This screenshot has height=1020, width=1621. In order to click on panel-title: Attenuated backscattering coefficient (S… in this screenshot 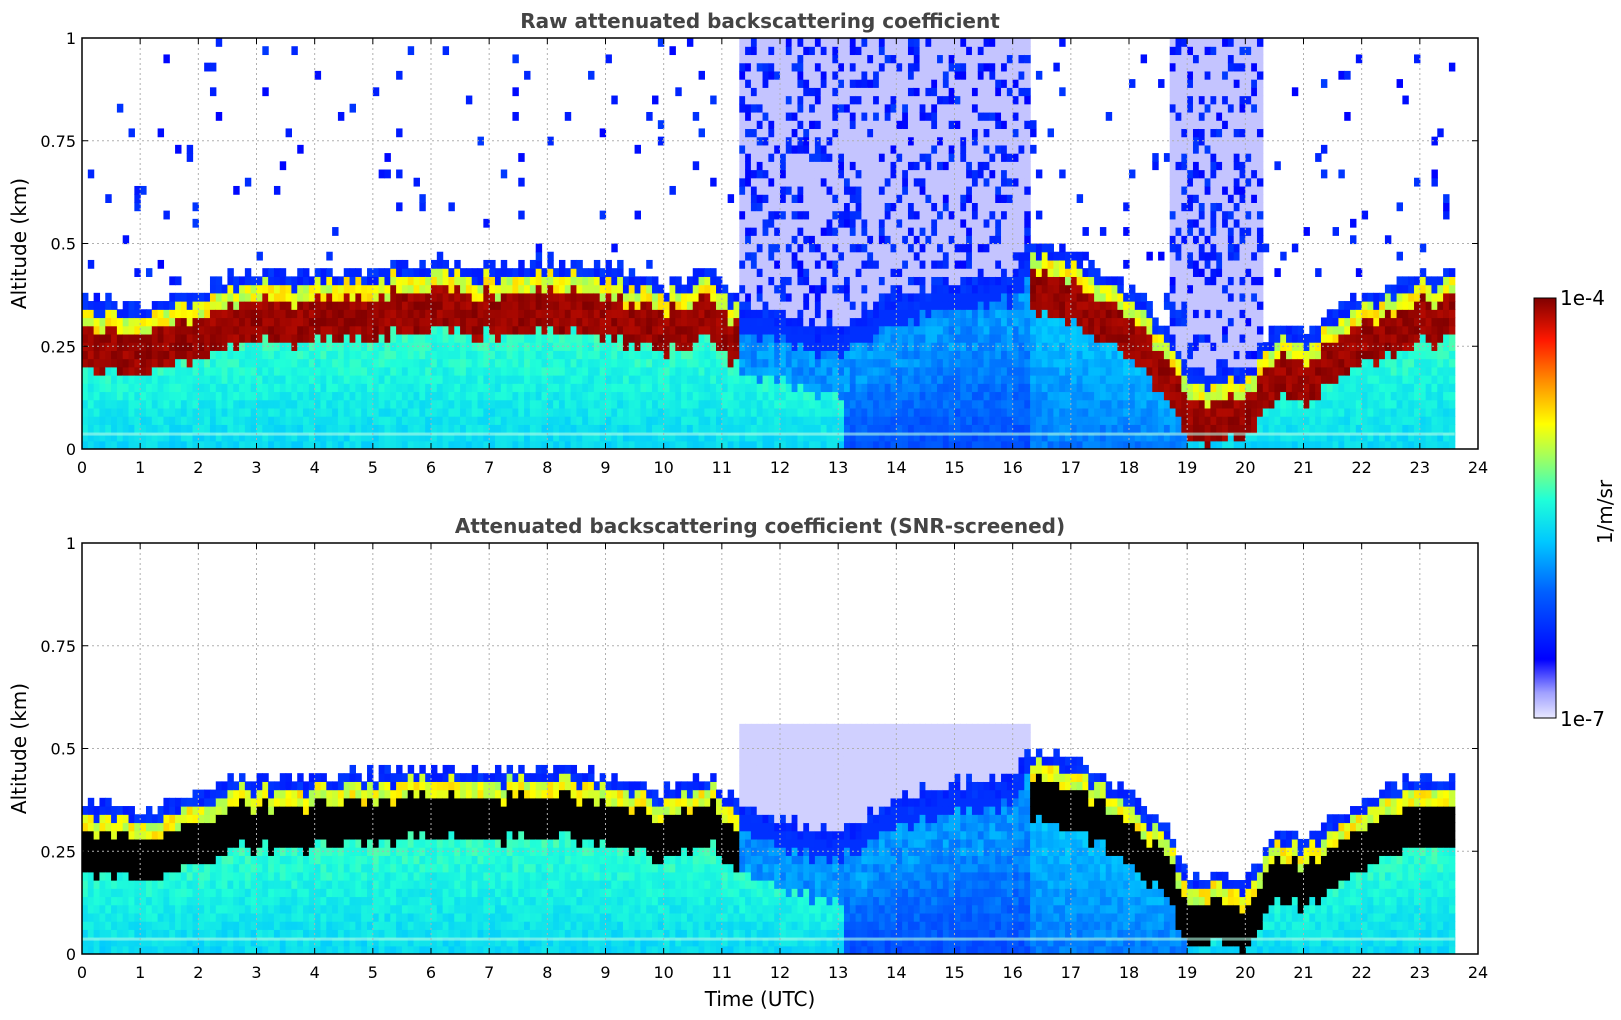, I will do `click(760, 526)`.